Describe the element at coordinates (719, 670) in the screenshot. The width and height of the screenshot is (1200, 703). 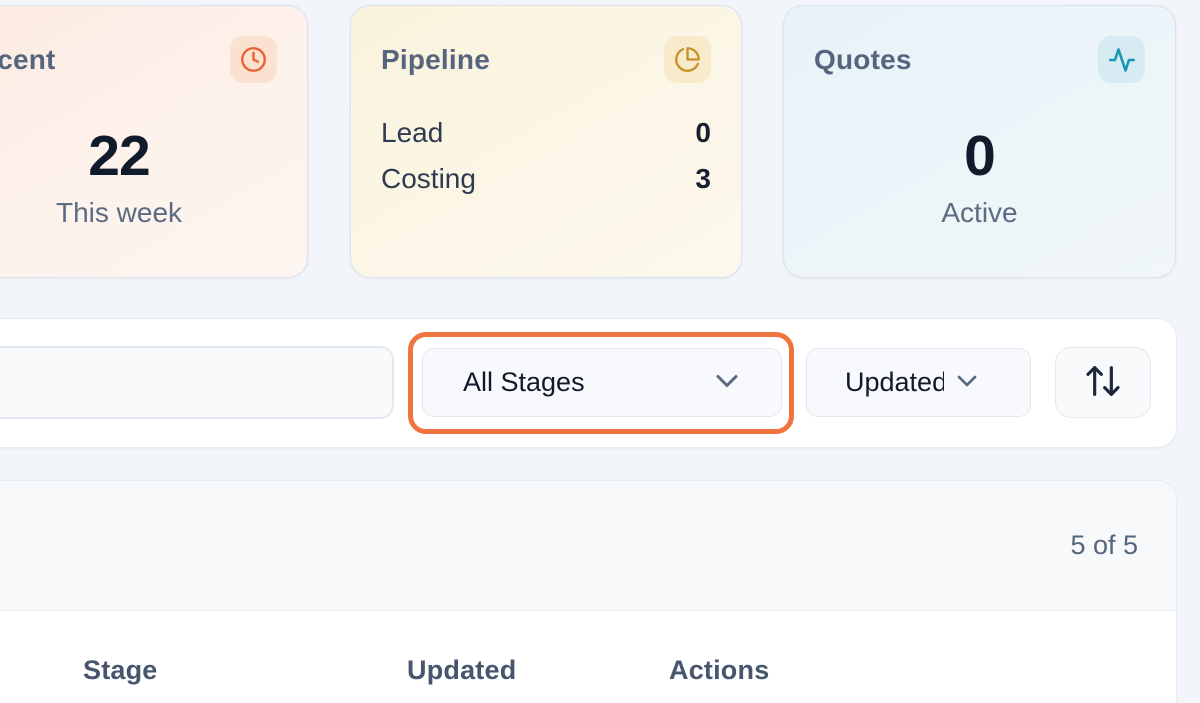
I see `column-header-actions: Actions` at that location.